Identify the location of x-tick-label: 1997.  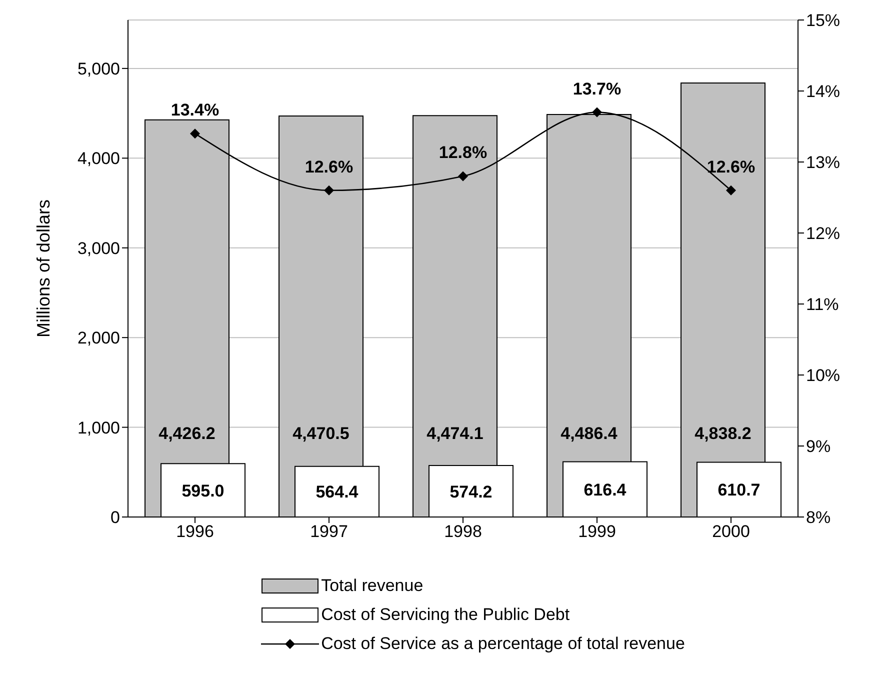
(329, 532).